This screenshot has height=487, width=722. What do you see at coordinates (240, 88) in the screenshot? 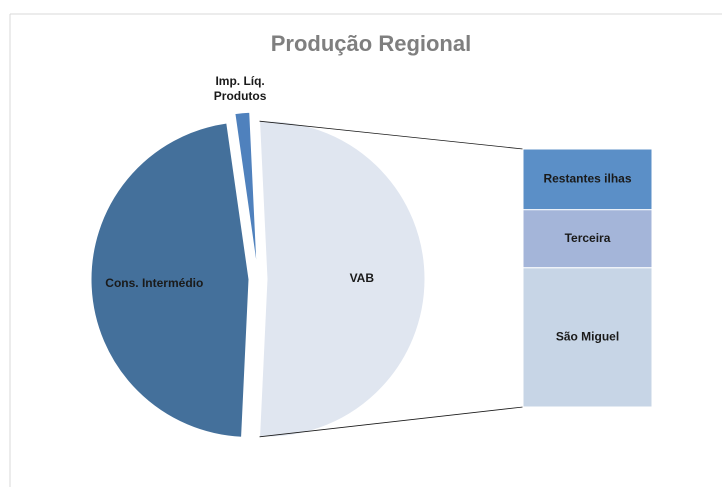
I see `slice-label: Imp. Líq. Produtos` at bounding box center [240, 88].